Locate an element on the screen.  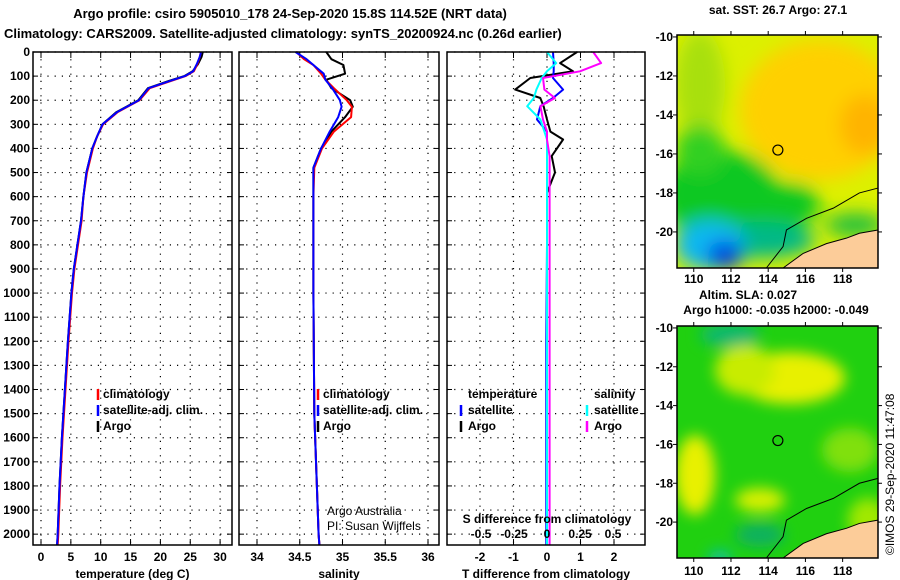
x-tick-label: 5 is located at coordinates (71, 557).